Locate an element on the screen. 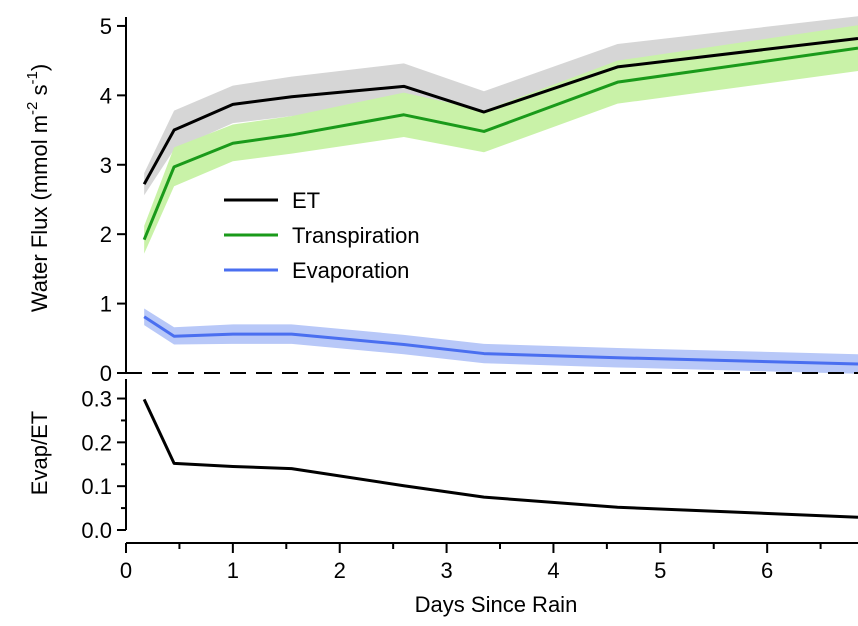 Image resolution: width=858 pixels, height=626 pixels. legend-label-evaporation: Evaporation is located at coordinates (350, 270).